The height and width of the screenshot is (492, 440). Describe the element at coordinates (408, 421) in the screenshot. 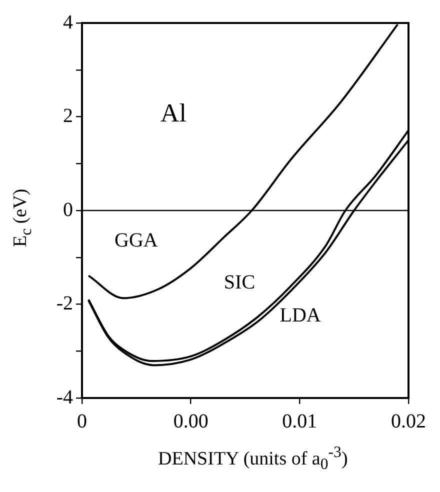

I see `x-tick-label: 0.02` at that location.